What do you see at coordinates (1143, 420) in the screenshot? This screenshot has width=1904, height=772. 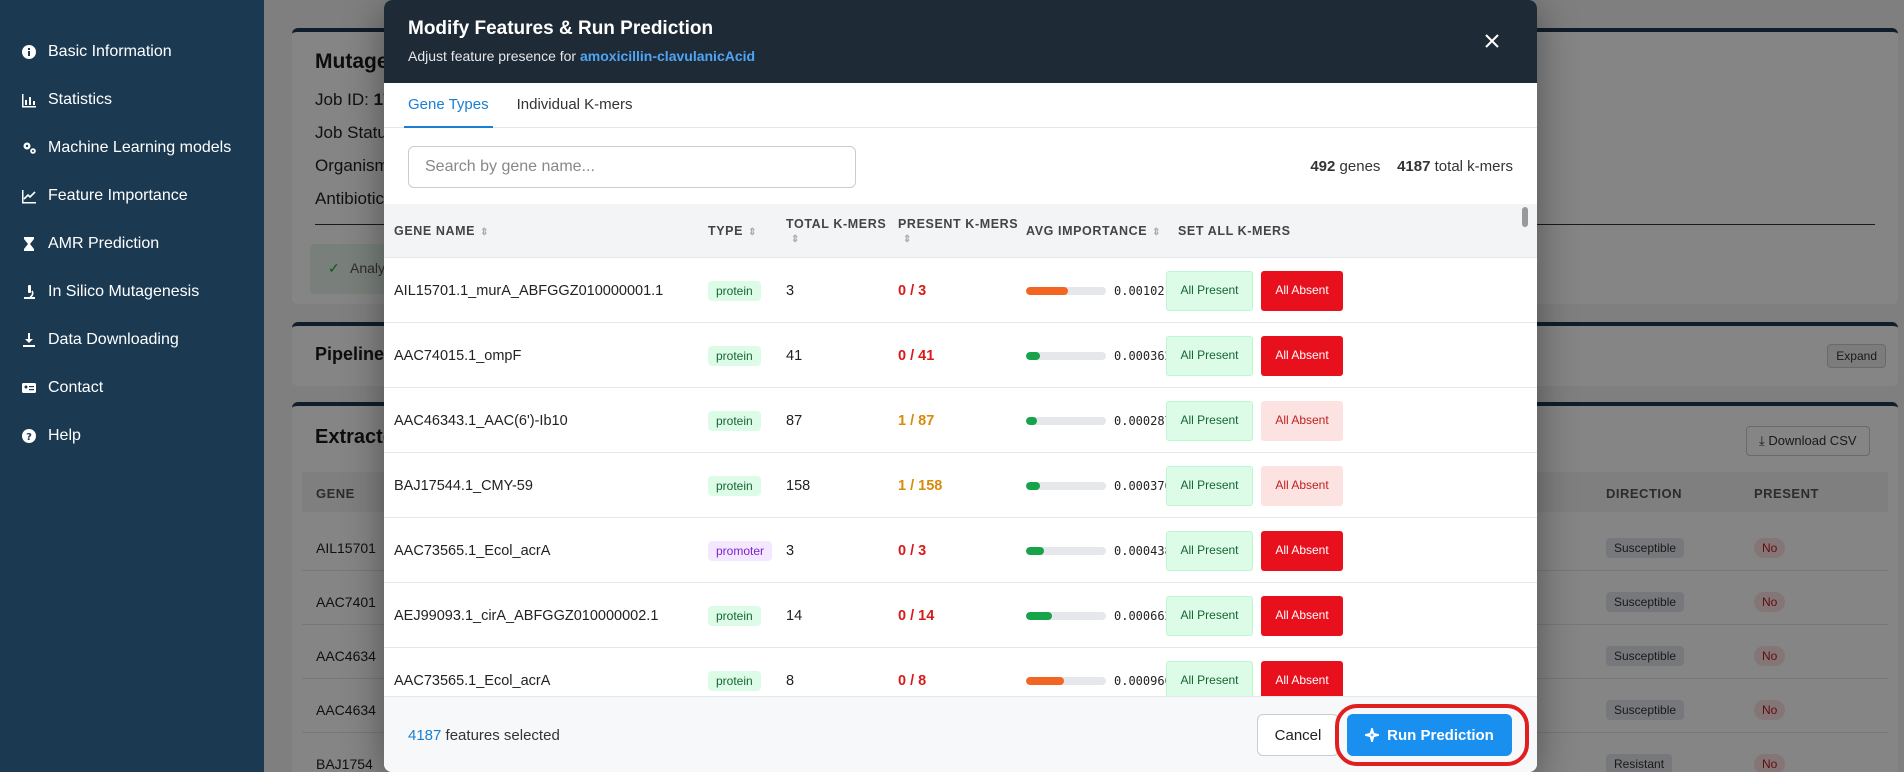 I see `importance-value: 0.000287` at bounding box center [1143, 420].